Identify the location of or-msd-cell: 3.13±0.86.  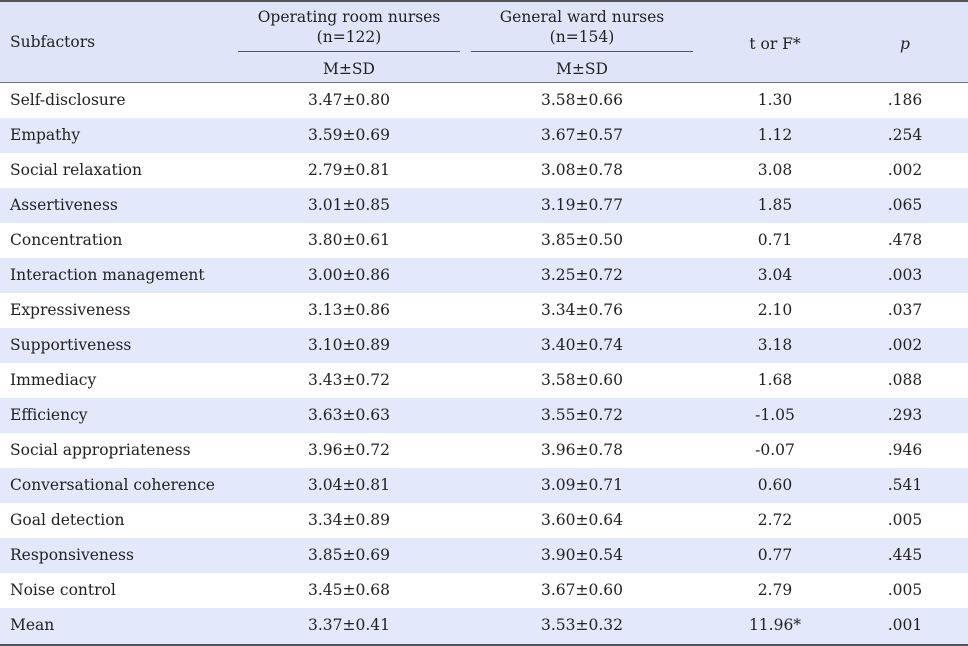
(348, 310).